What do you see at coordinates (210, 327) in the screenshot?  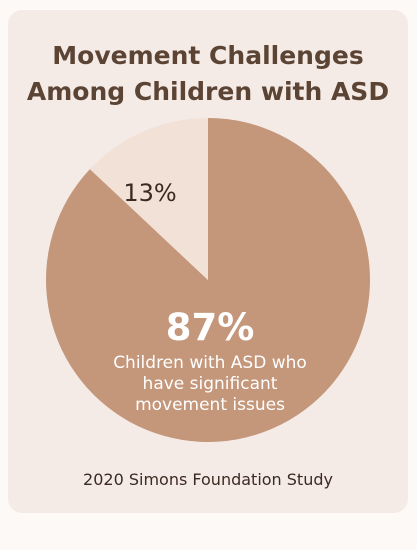 I see `slice-label-87: 87%` at bounding box center [210, 327].